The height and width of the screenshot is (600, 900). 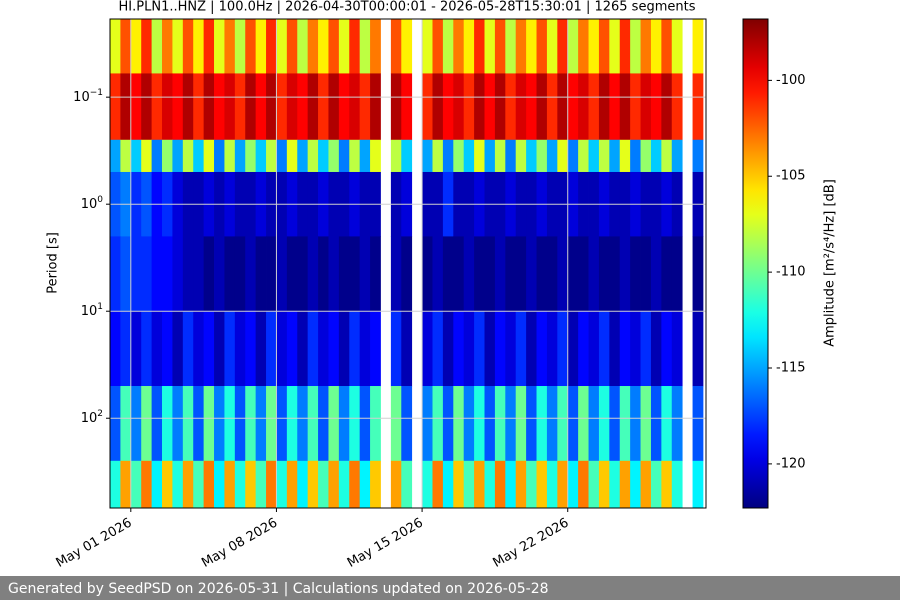 I want to click on y-tick-label: 10⁻¹, so click(x=88, y=96).